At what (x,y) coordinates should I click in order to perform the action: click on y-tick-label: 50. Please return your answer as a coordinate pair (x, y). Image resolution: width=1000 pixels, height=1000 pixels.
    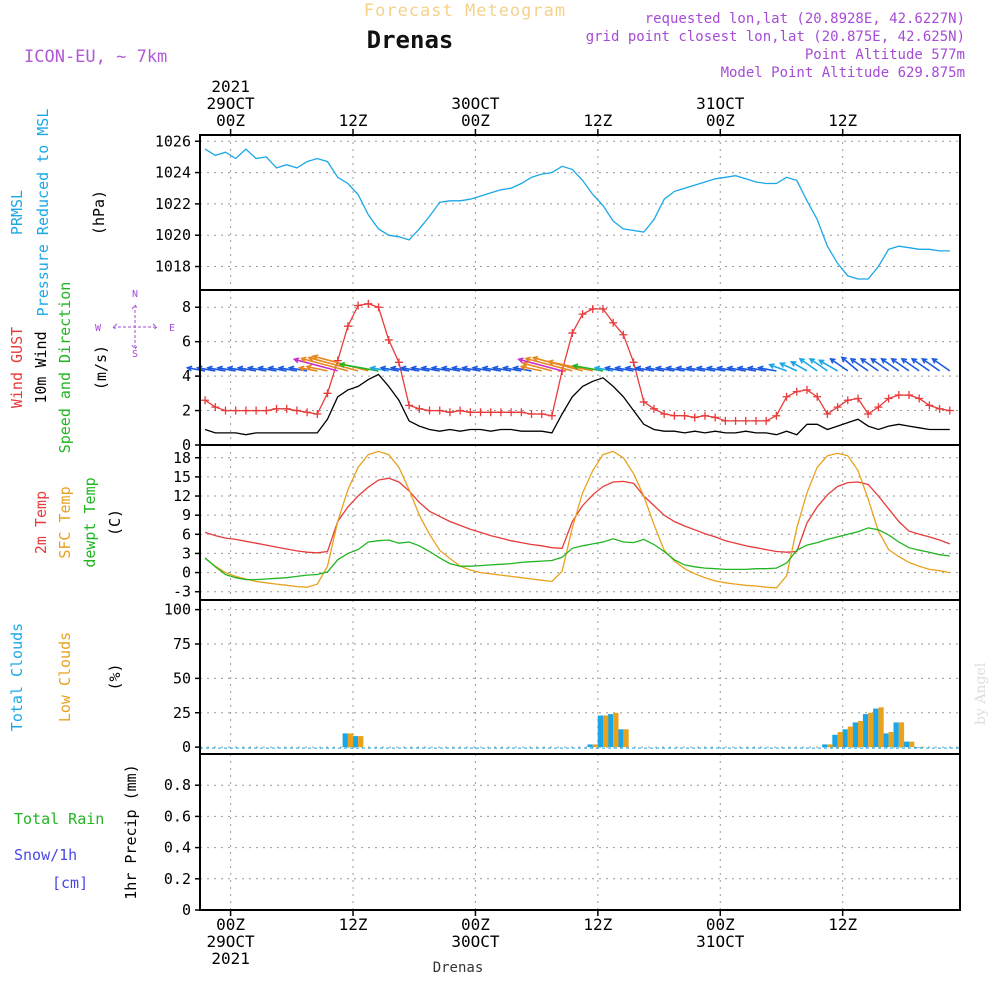
    Looking at the image, I should click on (182, 678).